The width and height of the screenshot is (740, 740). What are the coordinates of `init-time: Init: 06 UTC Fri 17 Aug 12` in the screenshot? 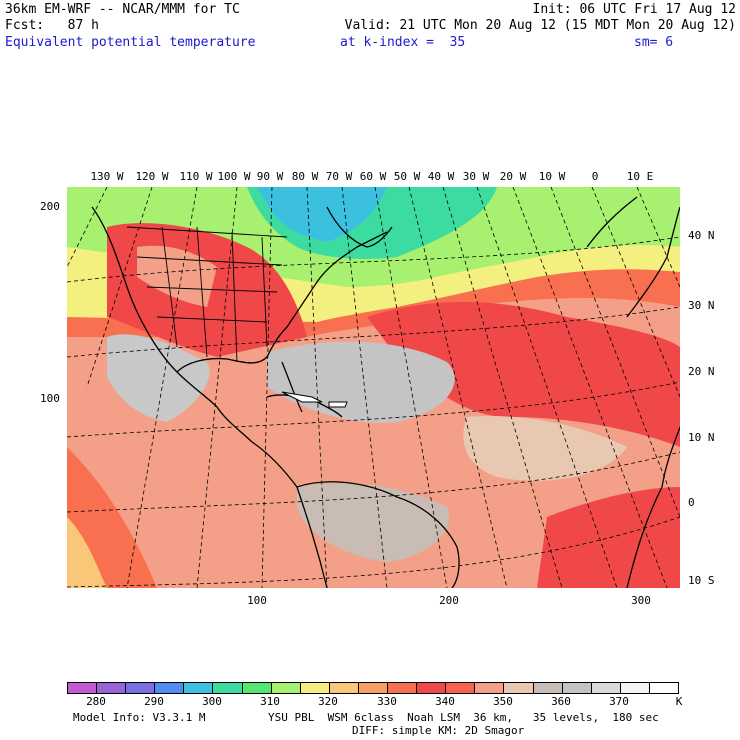 It's located at (634, 9).